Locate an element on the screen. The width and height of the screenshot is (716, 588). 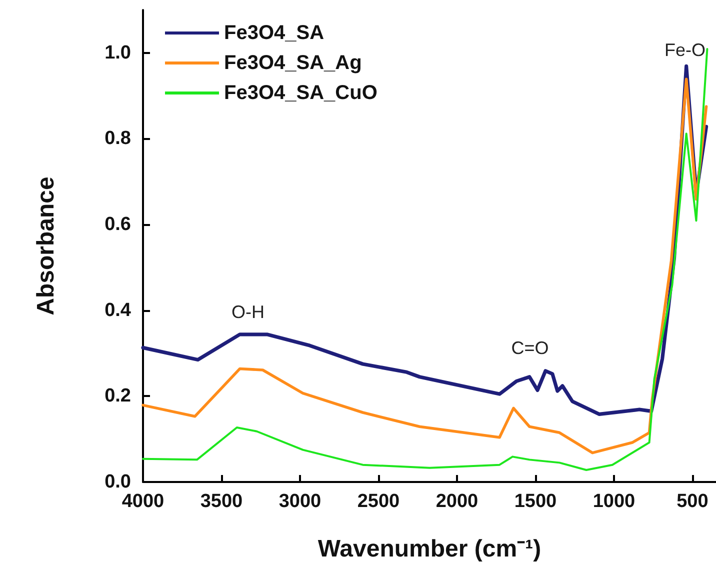
y-tick-label: 0.6 is located at coordinates (117, 225).